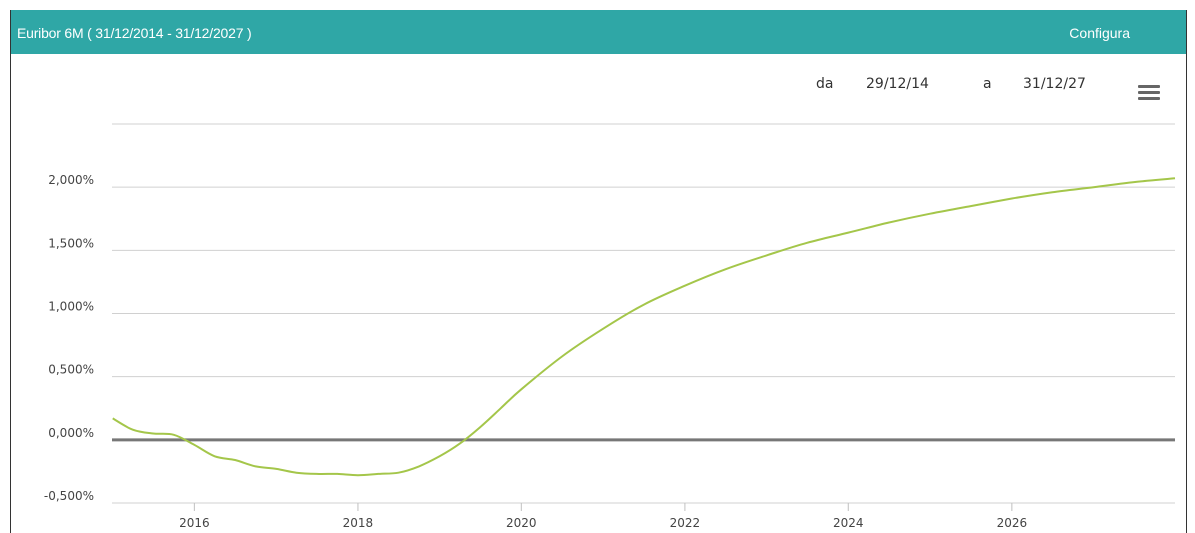 The width and height of the screenshot is (1195, 533). Describe the element at coordinates (71, 433) in the screenshot. I see `y-tick-label: 0,000%` at that location.